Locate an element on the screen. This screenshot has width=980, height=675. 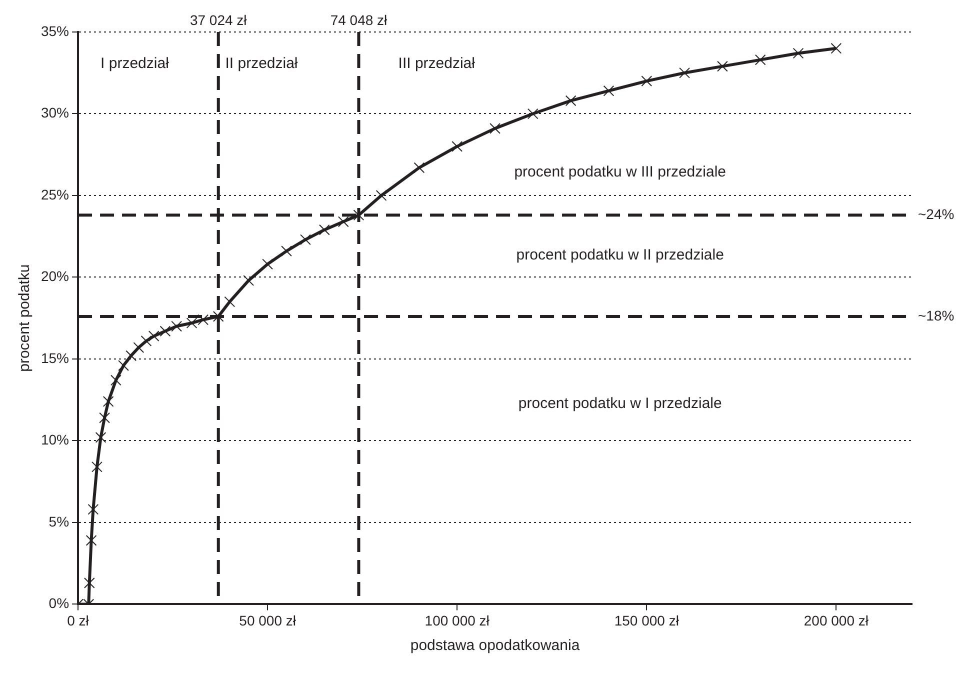
annotation: procent podatku w II przedziale is located at coordinates (620, 255).